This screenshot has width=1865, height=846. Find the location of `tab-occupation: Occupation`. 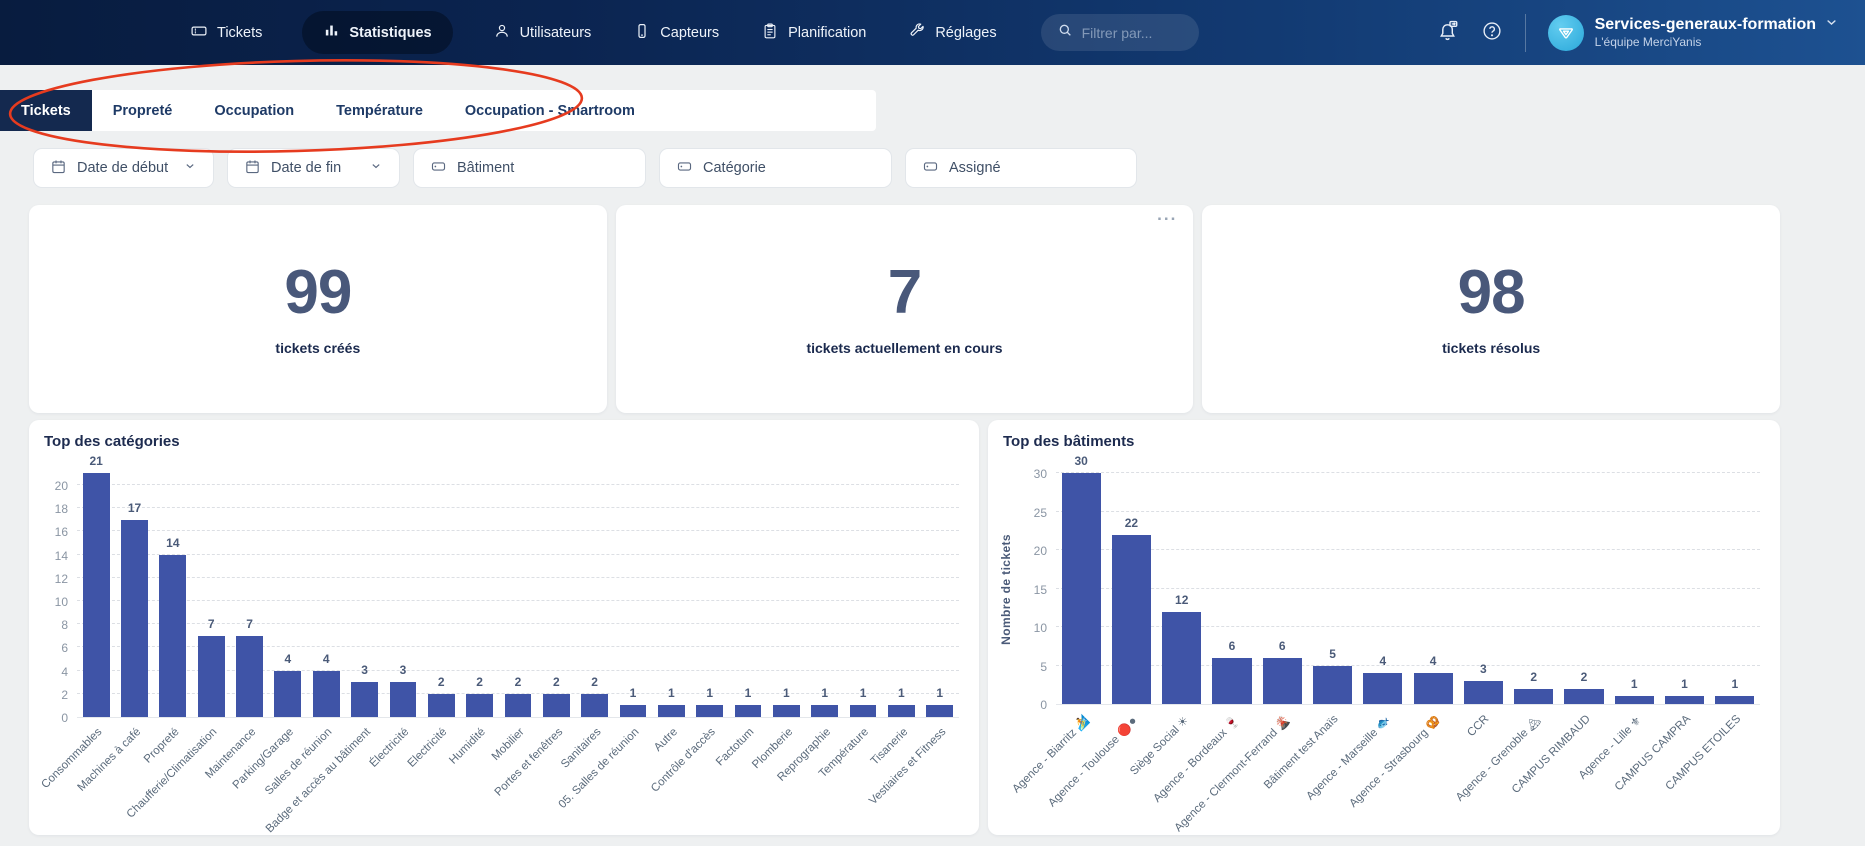

tab-occupation: Occupation is located at coordinates (254, 110).